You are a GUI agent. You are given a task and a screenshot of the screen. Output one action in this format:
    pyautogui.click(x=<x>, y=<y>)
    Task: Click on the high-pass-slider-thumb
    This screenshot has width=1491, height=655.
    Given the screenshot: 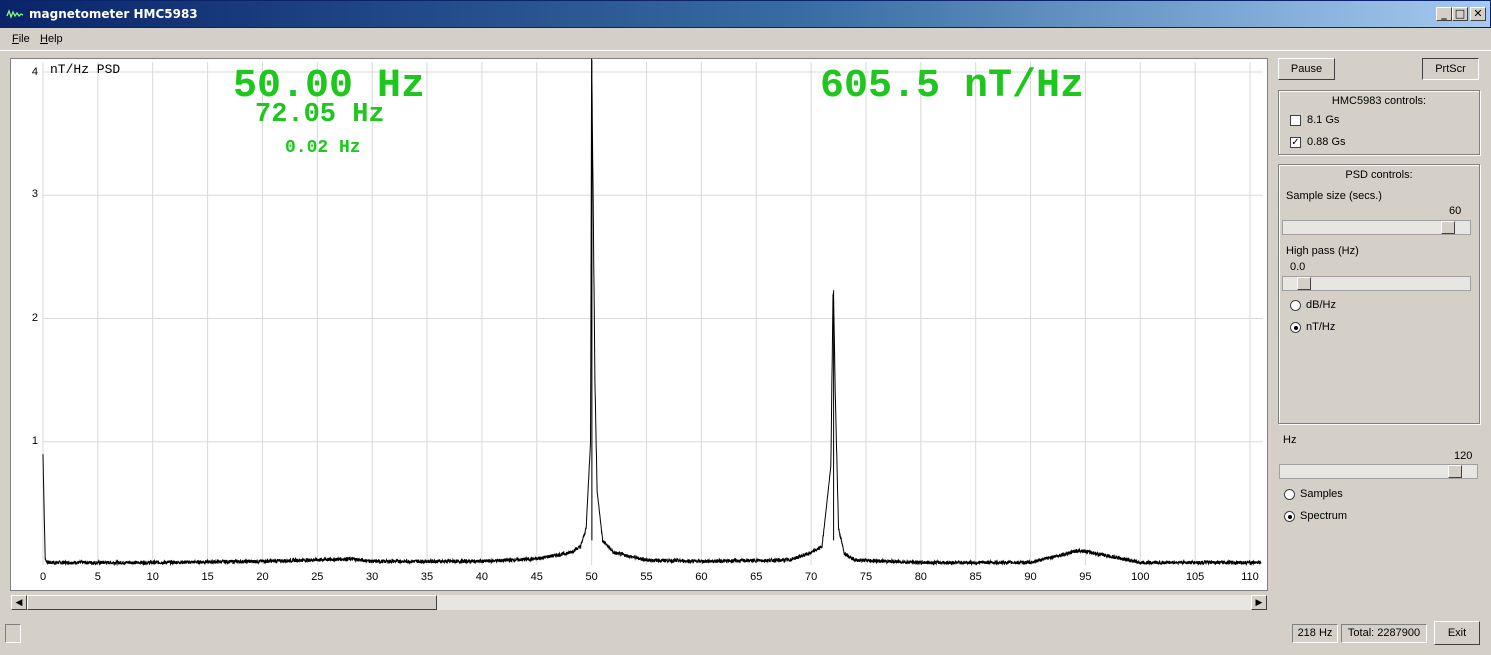 What is the action you would take?
    pyautogui.click(x=1304, y=283)
    